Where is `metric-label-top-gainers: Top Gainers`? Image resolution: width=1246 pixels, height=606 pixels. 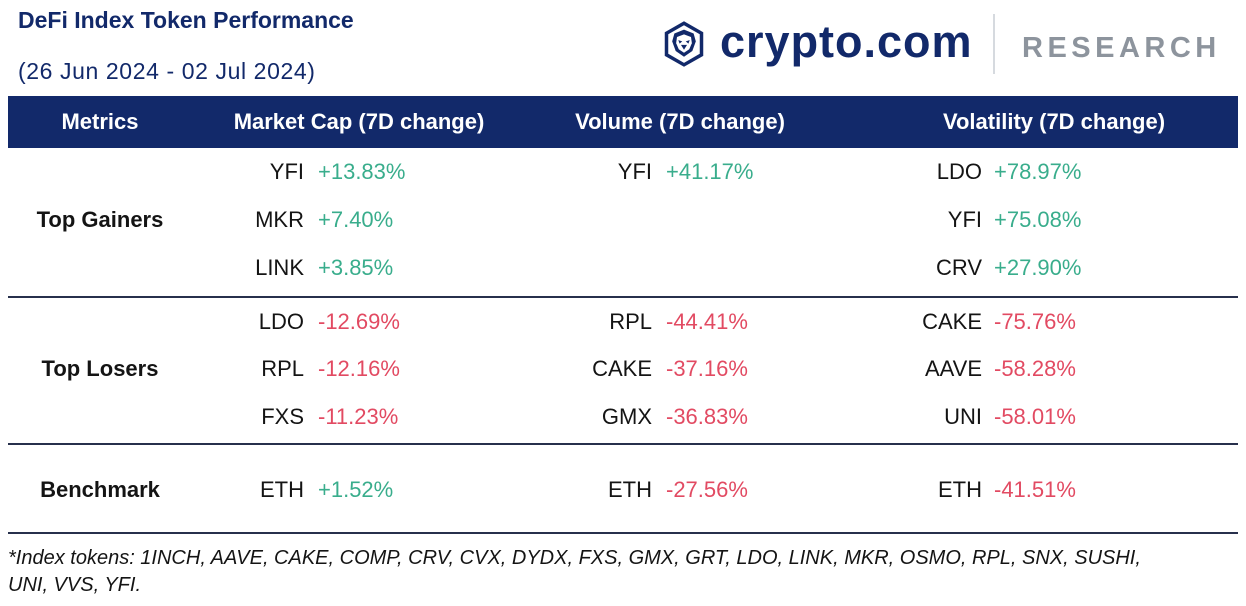
metric-label-top-gainers: Top Gainers is located at coordinates (100, 219).